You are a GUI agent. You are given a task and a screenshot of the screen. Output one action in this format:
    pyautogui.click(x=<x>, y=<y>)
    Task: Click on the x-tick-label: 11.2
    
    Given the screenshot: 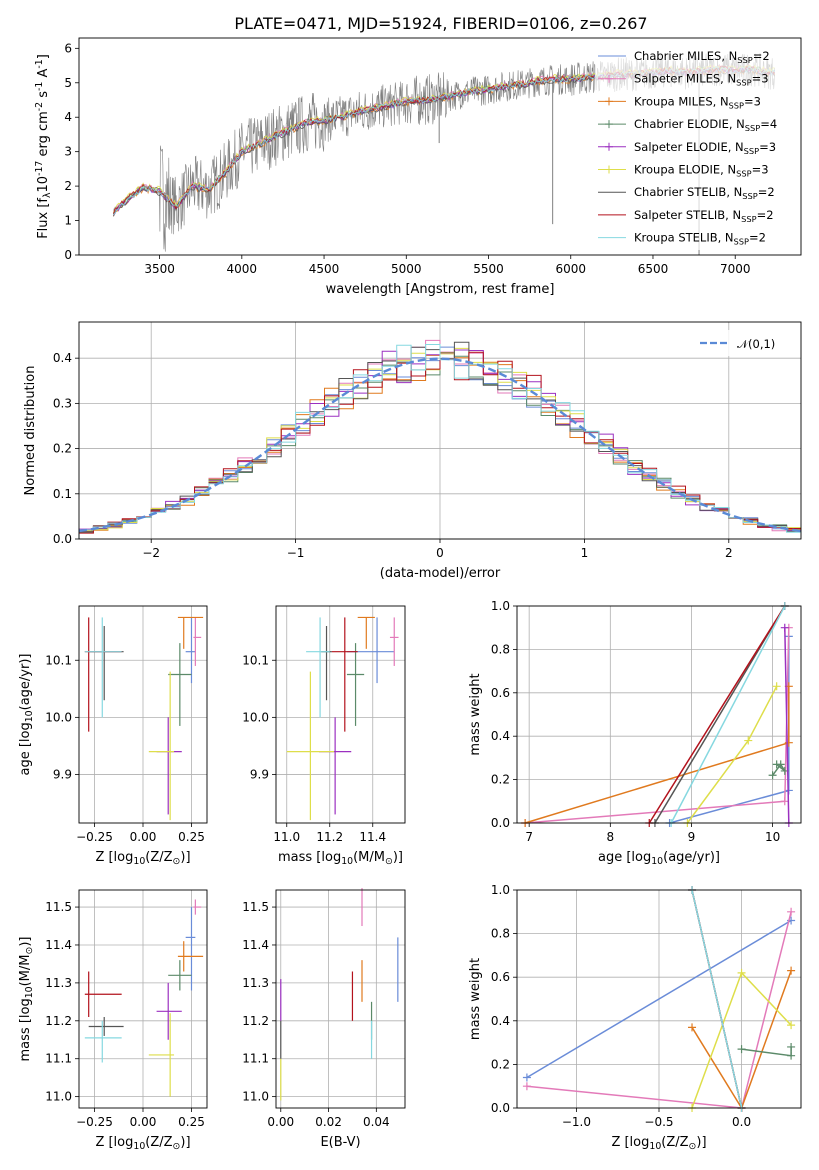 What is the action you would take?
    pyautogui.click(x=329, y=837)
    